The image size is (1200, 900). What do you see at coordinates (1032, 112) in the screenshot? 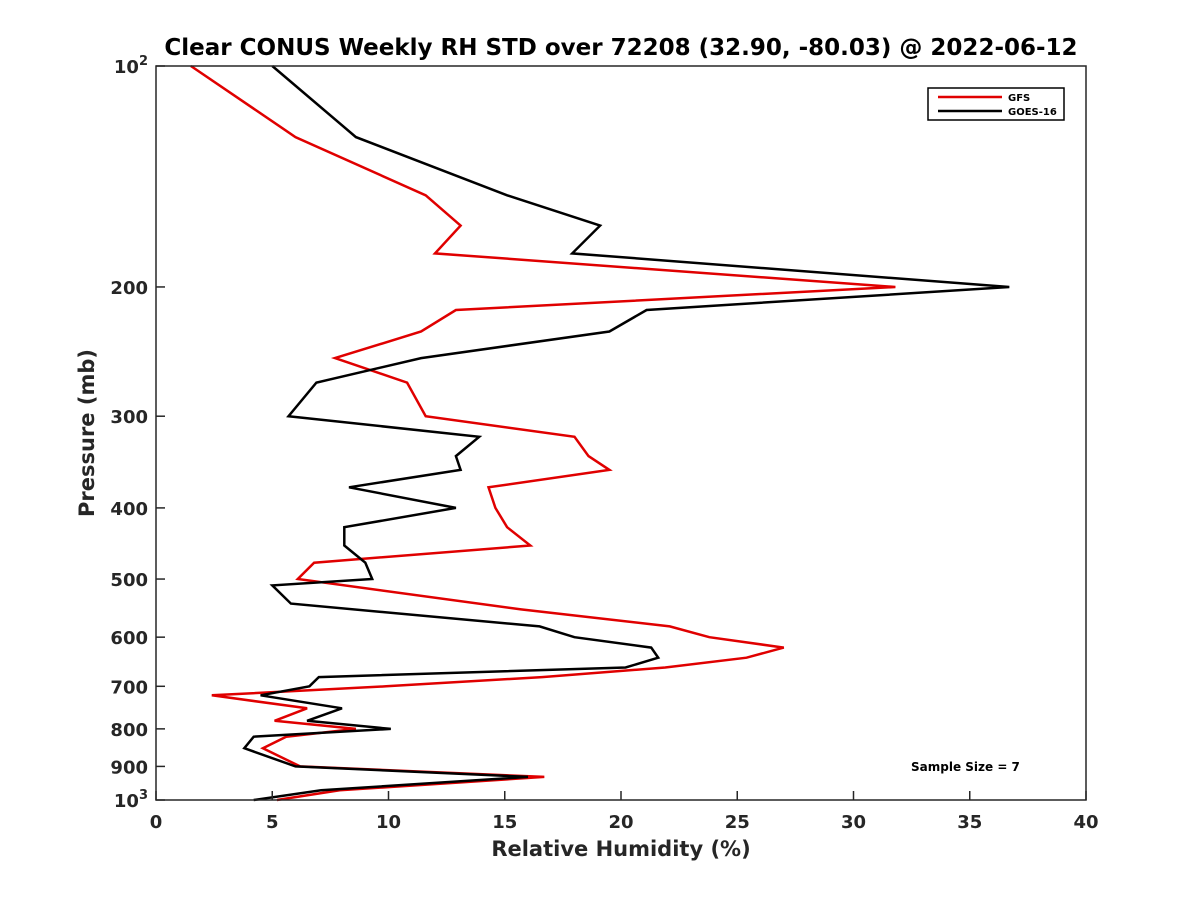
I see `legend-label-goes-16: GOES-16` at bounding box center [1032, 112].